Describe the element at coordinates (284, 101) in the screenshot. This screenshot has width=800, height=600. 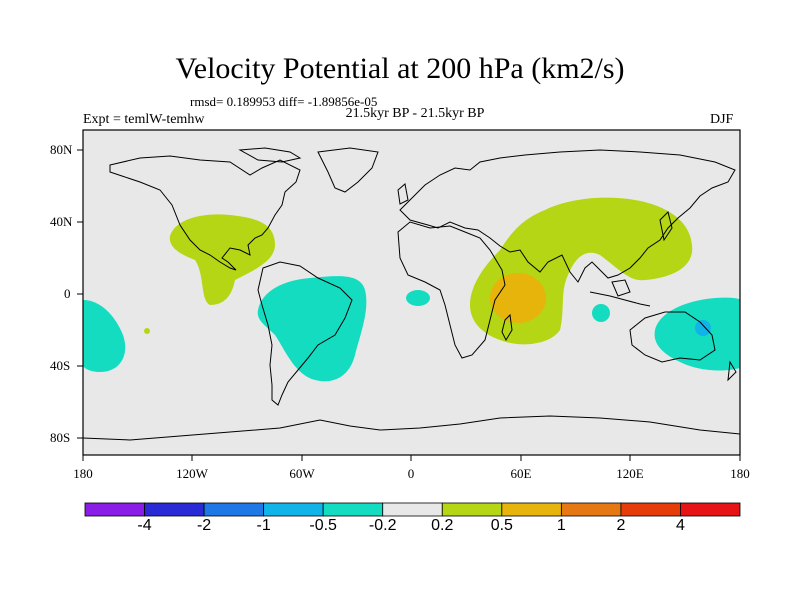
I see `stats-text: rmsd= 0.189953 diff= -1.89856e-05` at that location.